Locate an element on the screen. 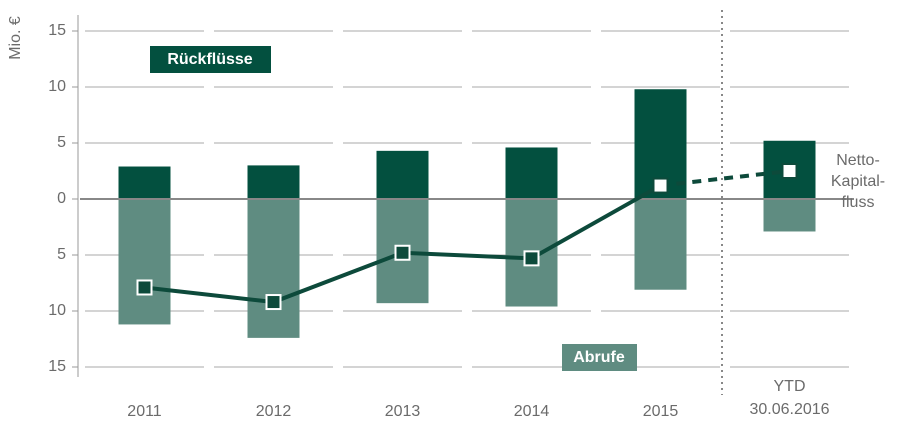 Image resolution: width=897 pixels, height=425 pixels. x-tick-label: 2014 is located at coordinates (532, 411).